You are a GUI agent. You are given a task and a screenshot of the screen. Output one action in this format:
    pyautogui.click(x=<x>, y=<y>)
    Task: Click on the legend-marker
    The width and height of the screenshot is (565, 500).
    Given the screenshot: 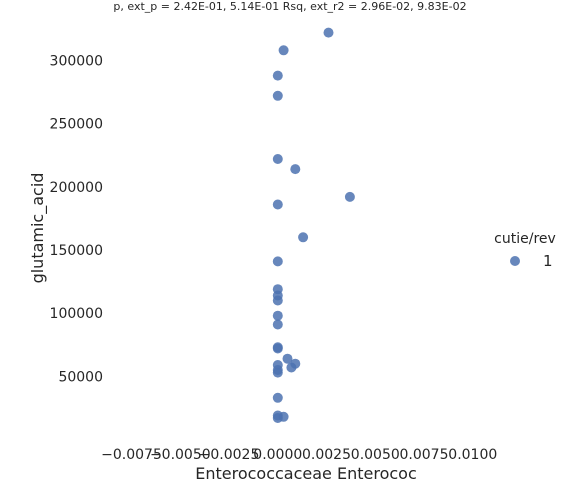 What is the action you would take?
    pyautogui.click(x=515, y=261)
    